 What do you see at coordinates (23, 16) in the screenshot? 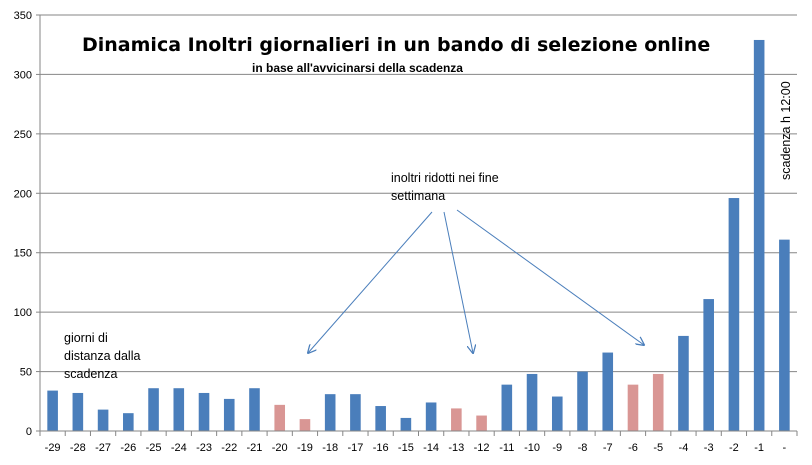
I see `y-tick-label: 350` at bounding box center [23, 16].